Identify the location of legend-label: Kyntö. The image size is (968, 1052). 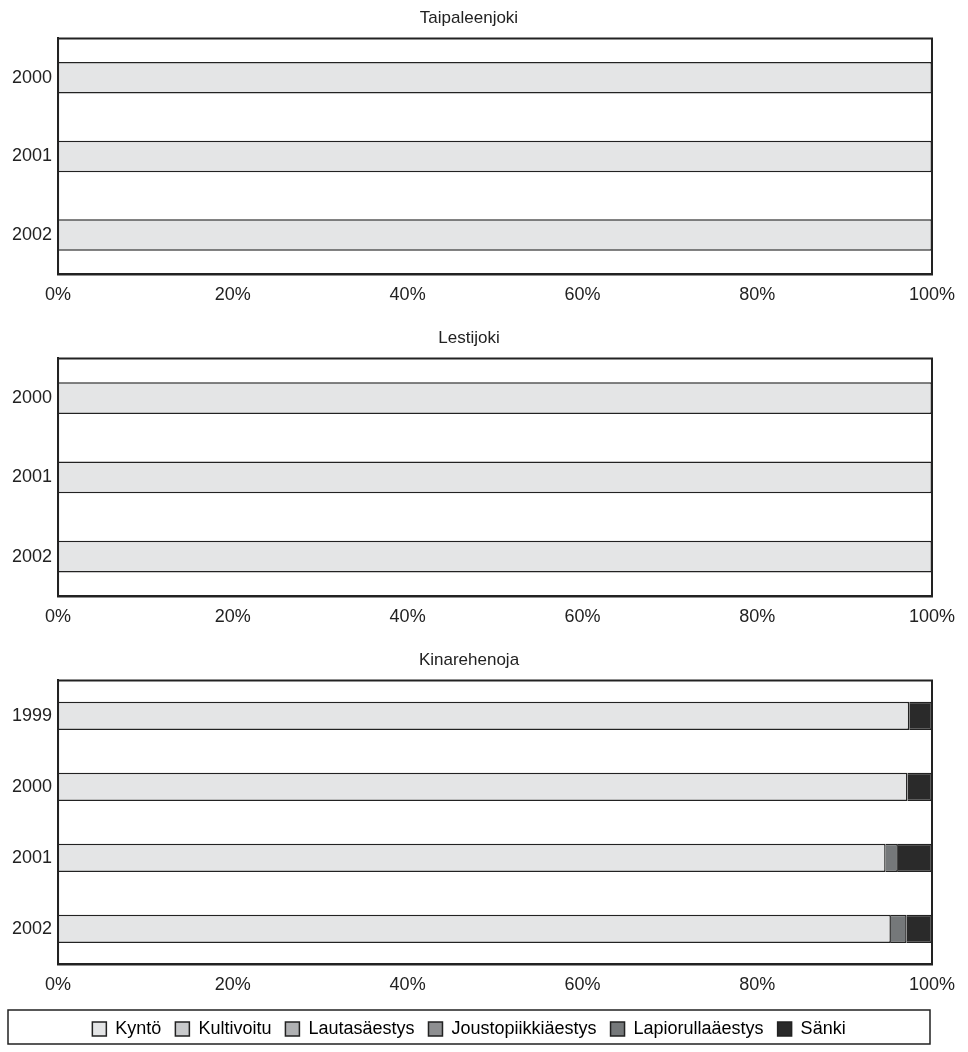
(138, 1027).